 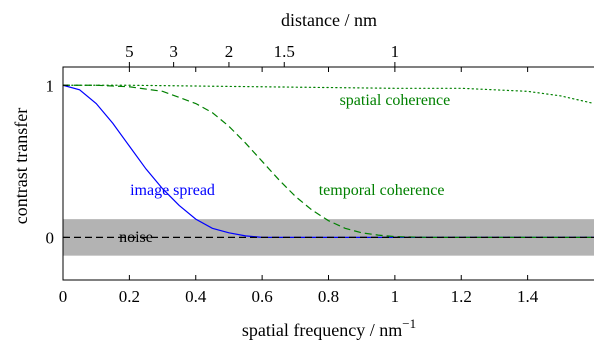 I want to click on top-tick-label: 5, so click(x=129, y=51).